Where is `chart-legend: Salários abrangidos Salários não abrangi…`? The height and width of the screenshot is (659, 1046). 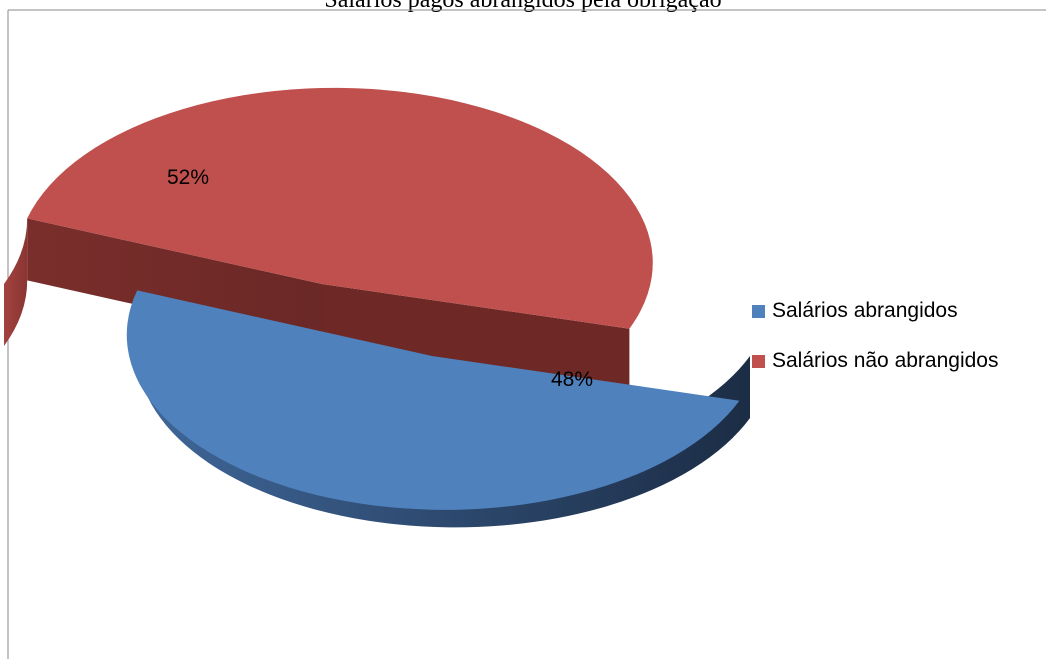
chart-legend: Salários abrangidos Salários não abrangi… is located at coordinates (875, 346).